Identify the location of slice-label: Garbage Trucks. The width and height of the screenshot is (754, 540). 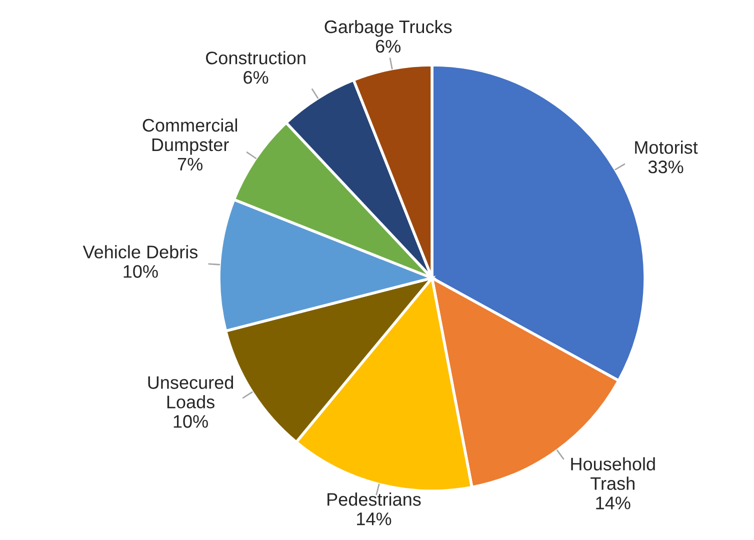
(388, 28).